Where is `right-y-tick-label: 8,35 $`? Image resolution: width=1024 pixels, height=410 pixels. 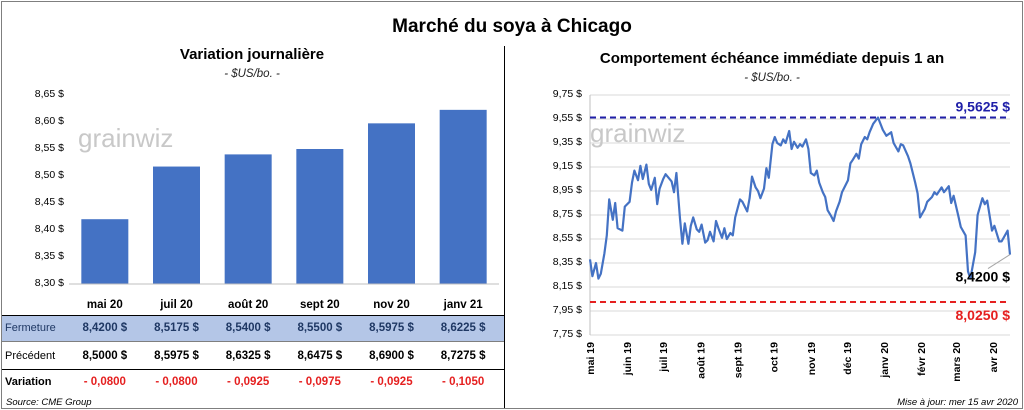
right-y-tick-label: 8,35 $ is located at coordinates (567, 262).